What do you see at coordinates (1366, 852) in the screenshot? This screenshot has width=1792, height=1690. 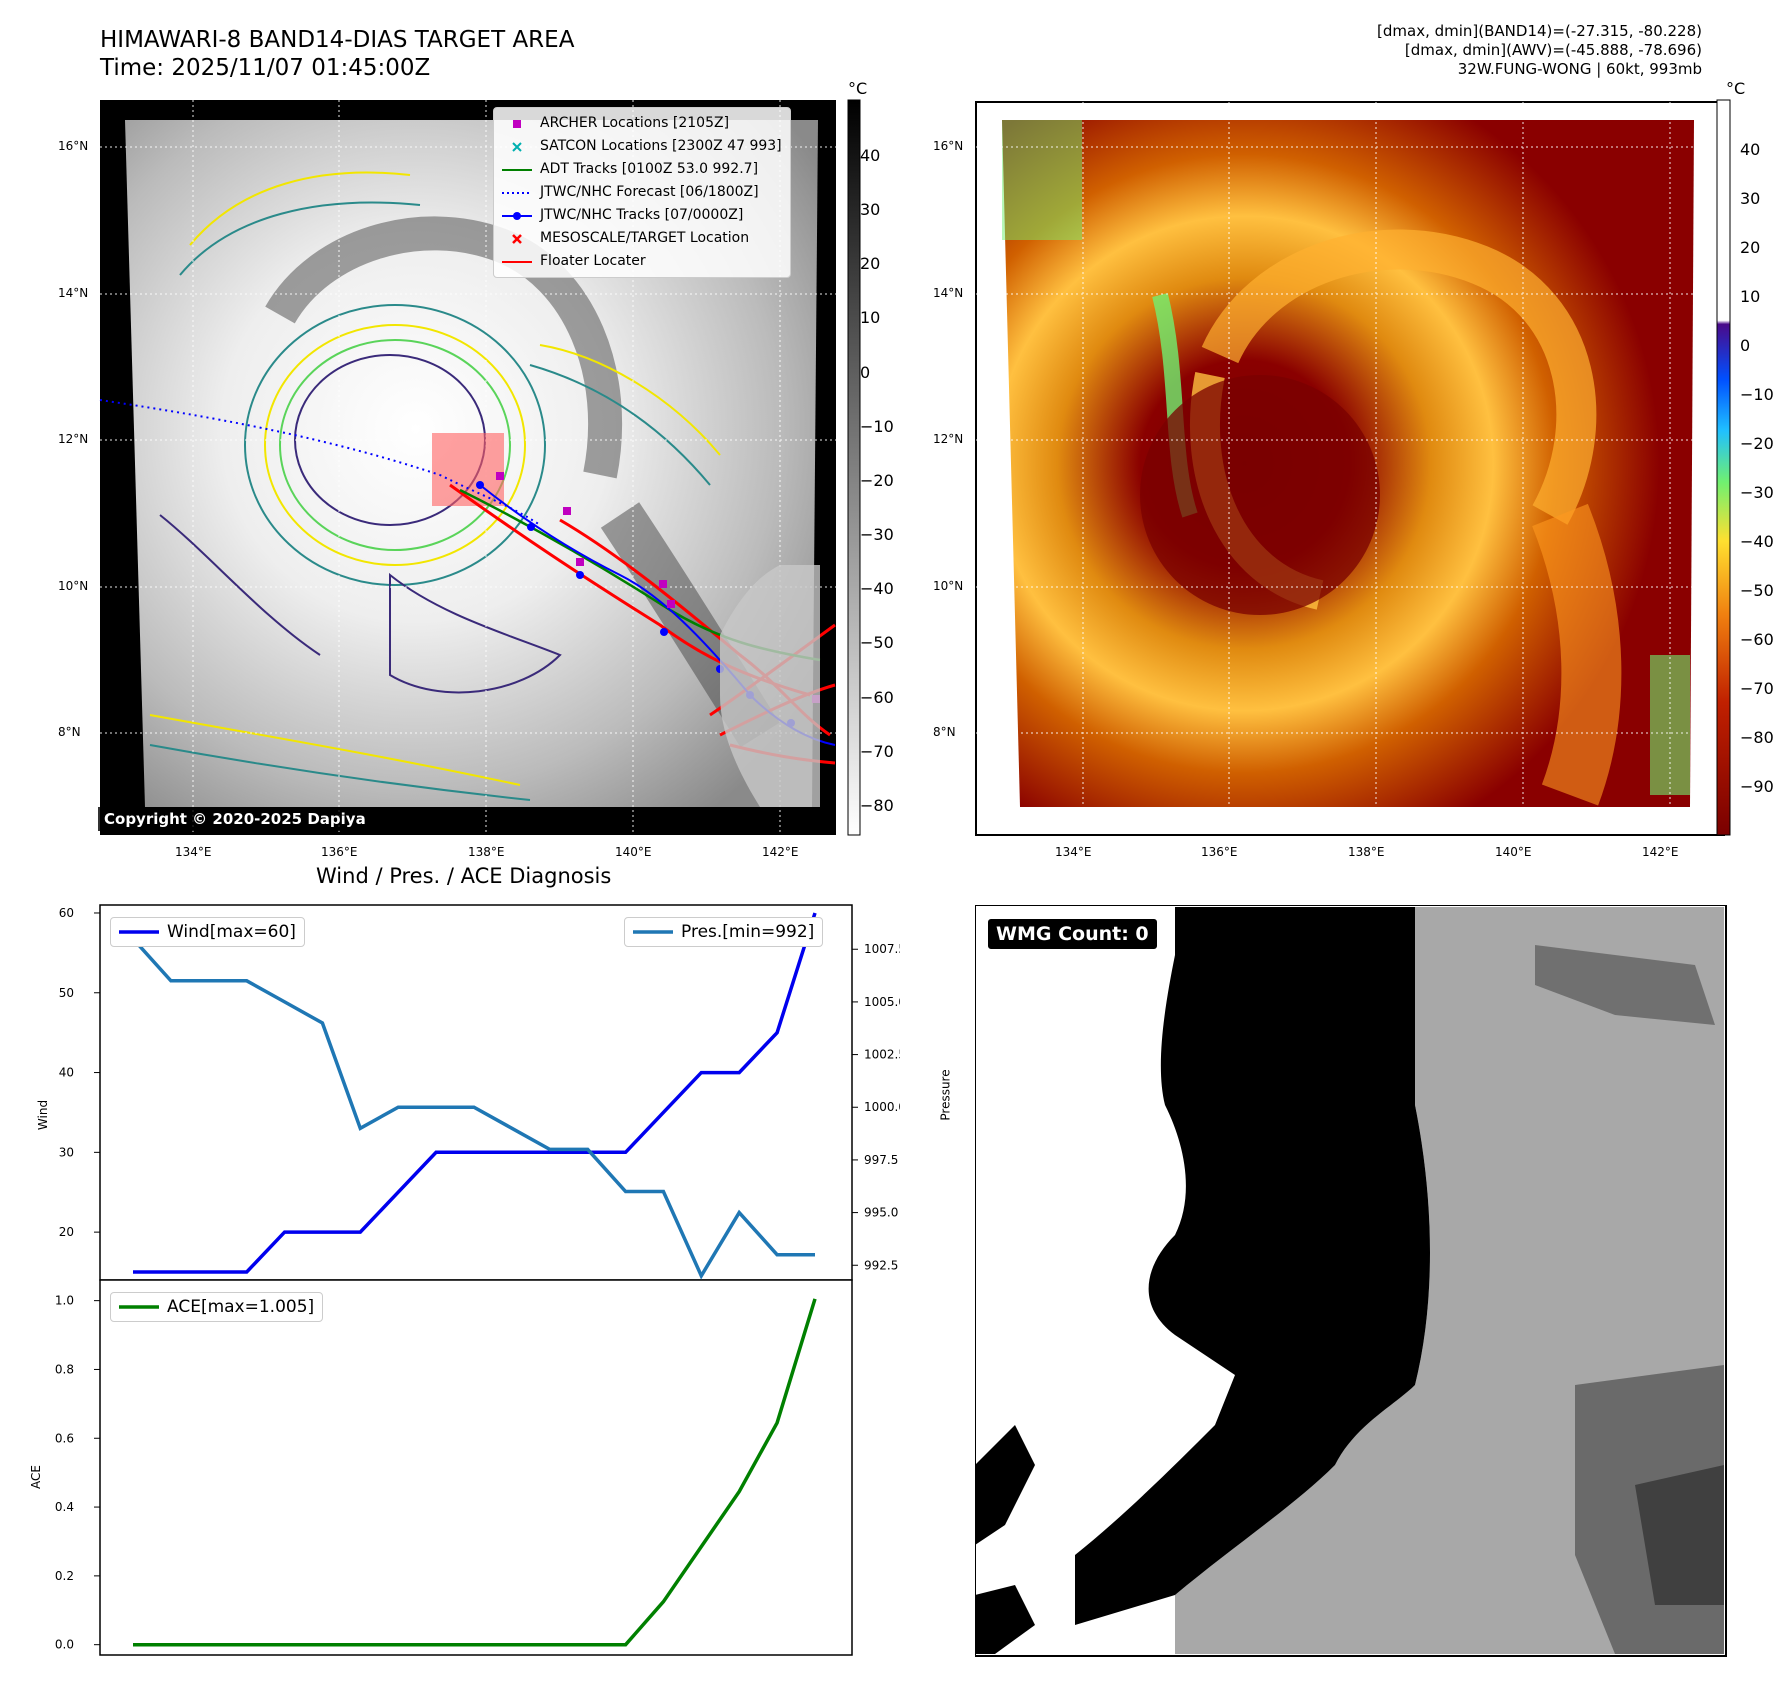 I see `awv-lon-label: 138°E` at bounding box center [1366, 852].